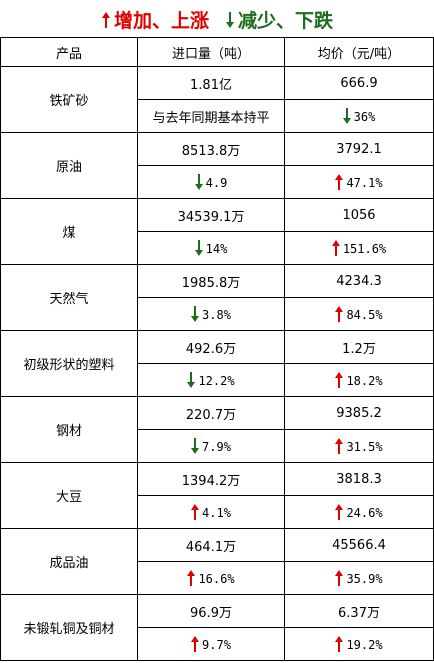 The width and height of the screenshot is (434, 663). What do you see at coordinates (211, 545) in the screenshot?
I see `volume-value: 464.1万` at bounding box center [211, 545].